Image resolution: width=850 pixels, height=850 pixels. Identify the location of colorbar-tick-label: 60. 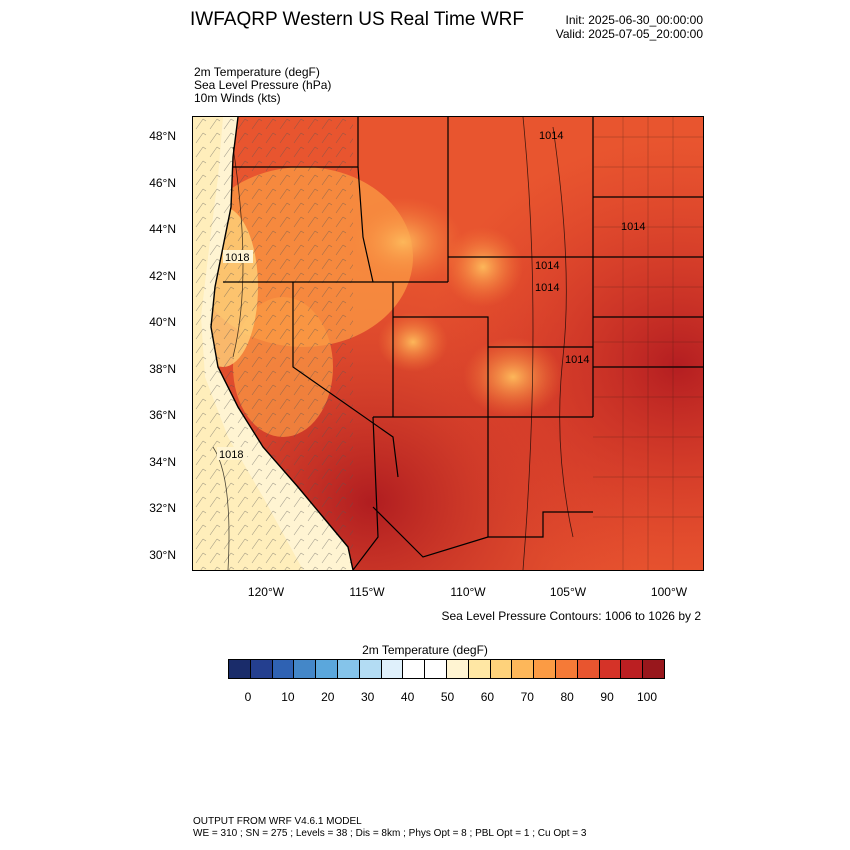
(487, 697).